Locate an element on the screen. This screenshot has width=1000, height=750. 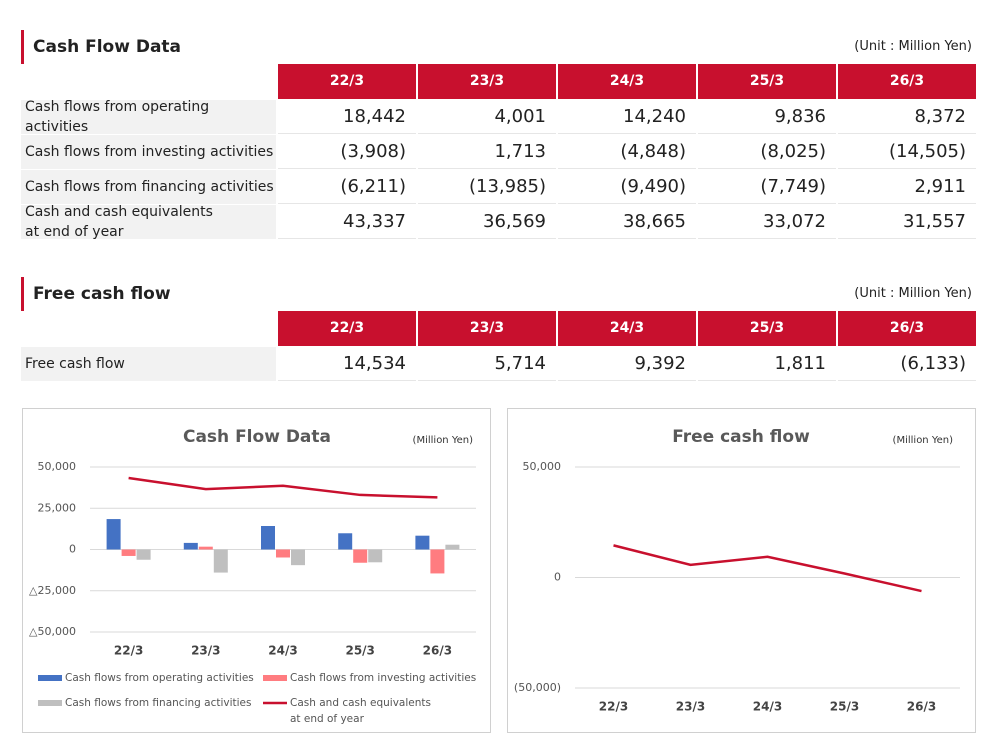
cell-value: 33,072 is located at coordinates (767, 222).